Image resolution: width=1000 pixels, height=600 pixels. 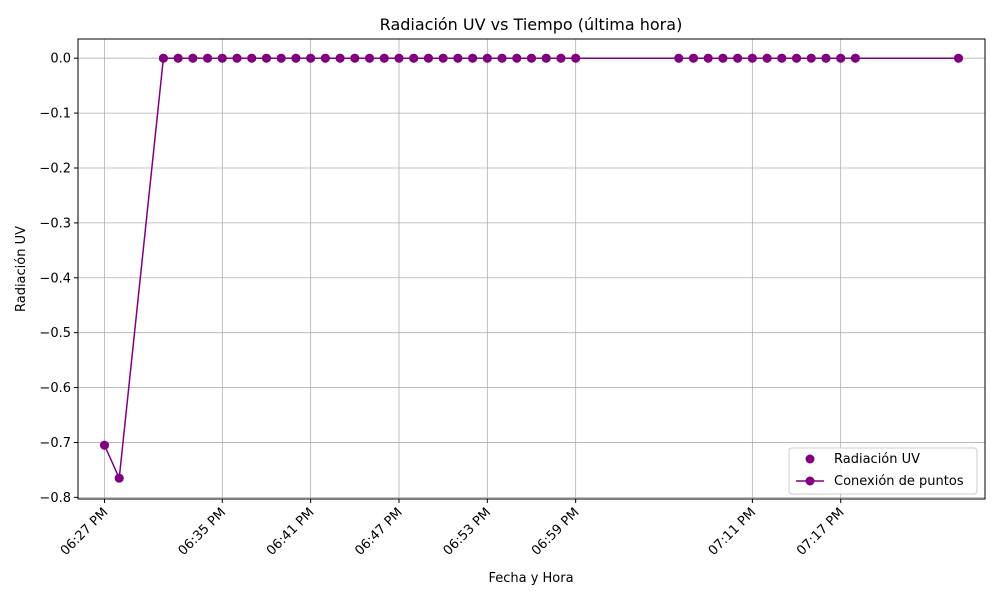 I want to click on y-tick-label: 0.0, so click(x=60, y=59).